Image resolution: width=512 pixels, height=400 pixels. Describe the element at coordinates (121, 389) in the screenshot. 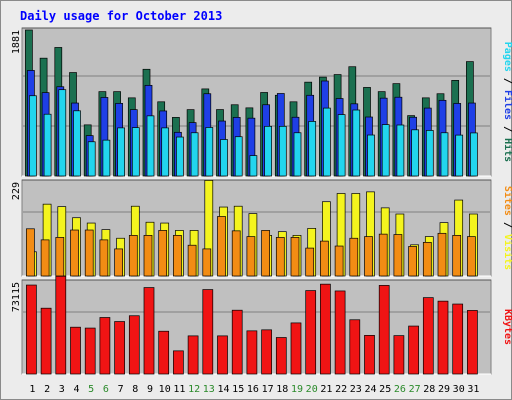

I see `day-label: 7` at that location.